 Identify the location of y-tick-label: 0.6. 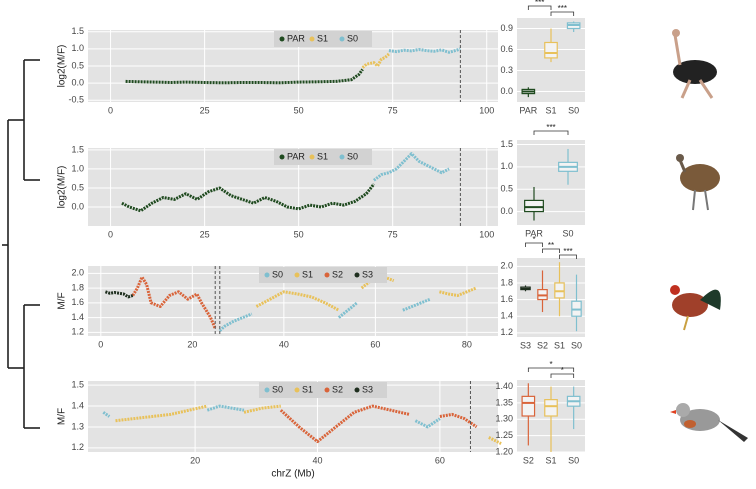
(506, 49).